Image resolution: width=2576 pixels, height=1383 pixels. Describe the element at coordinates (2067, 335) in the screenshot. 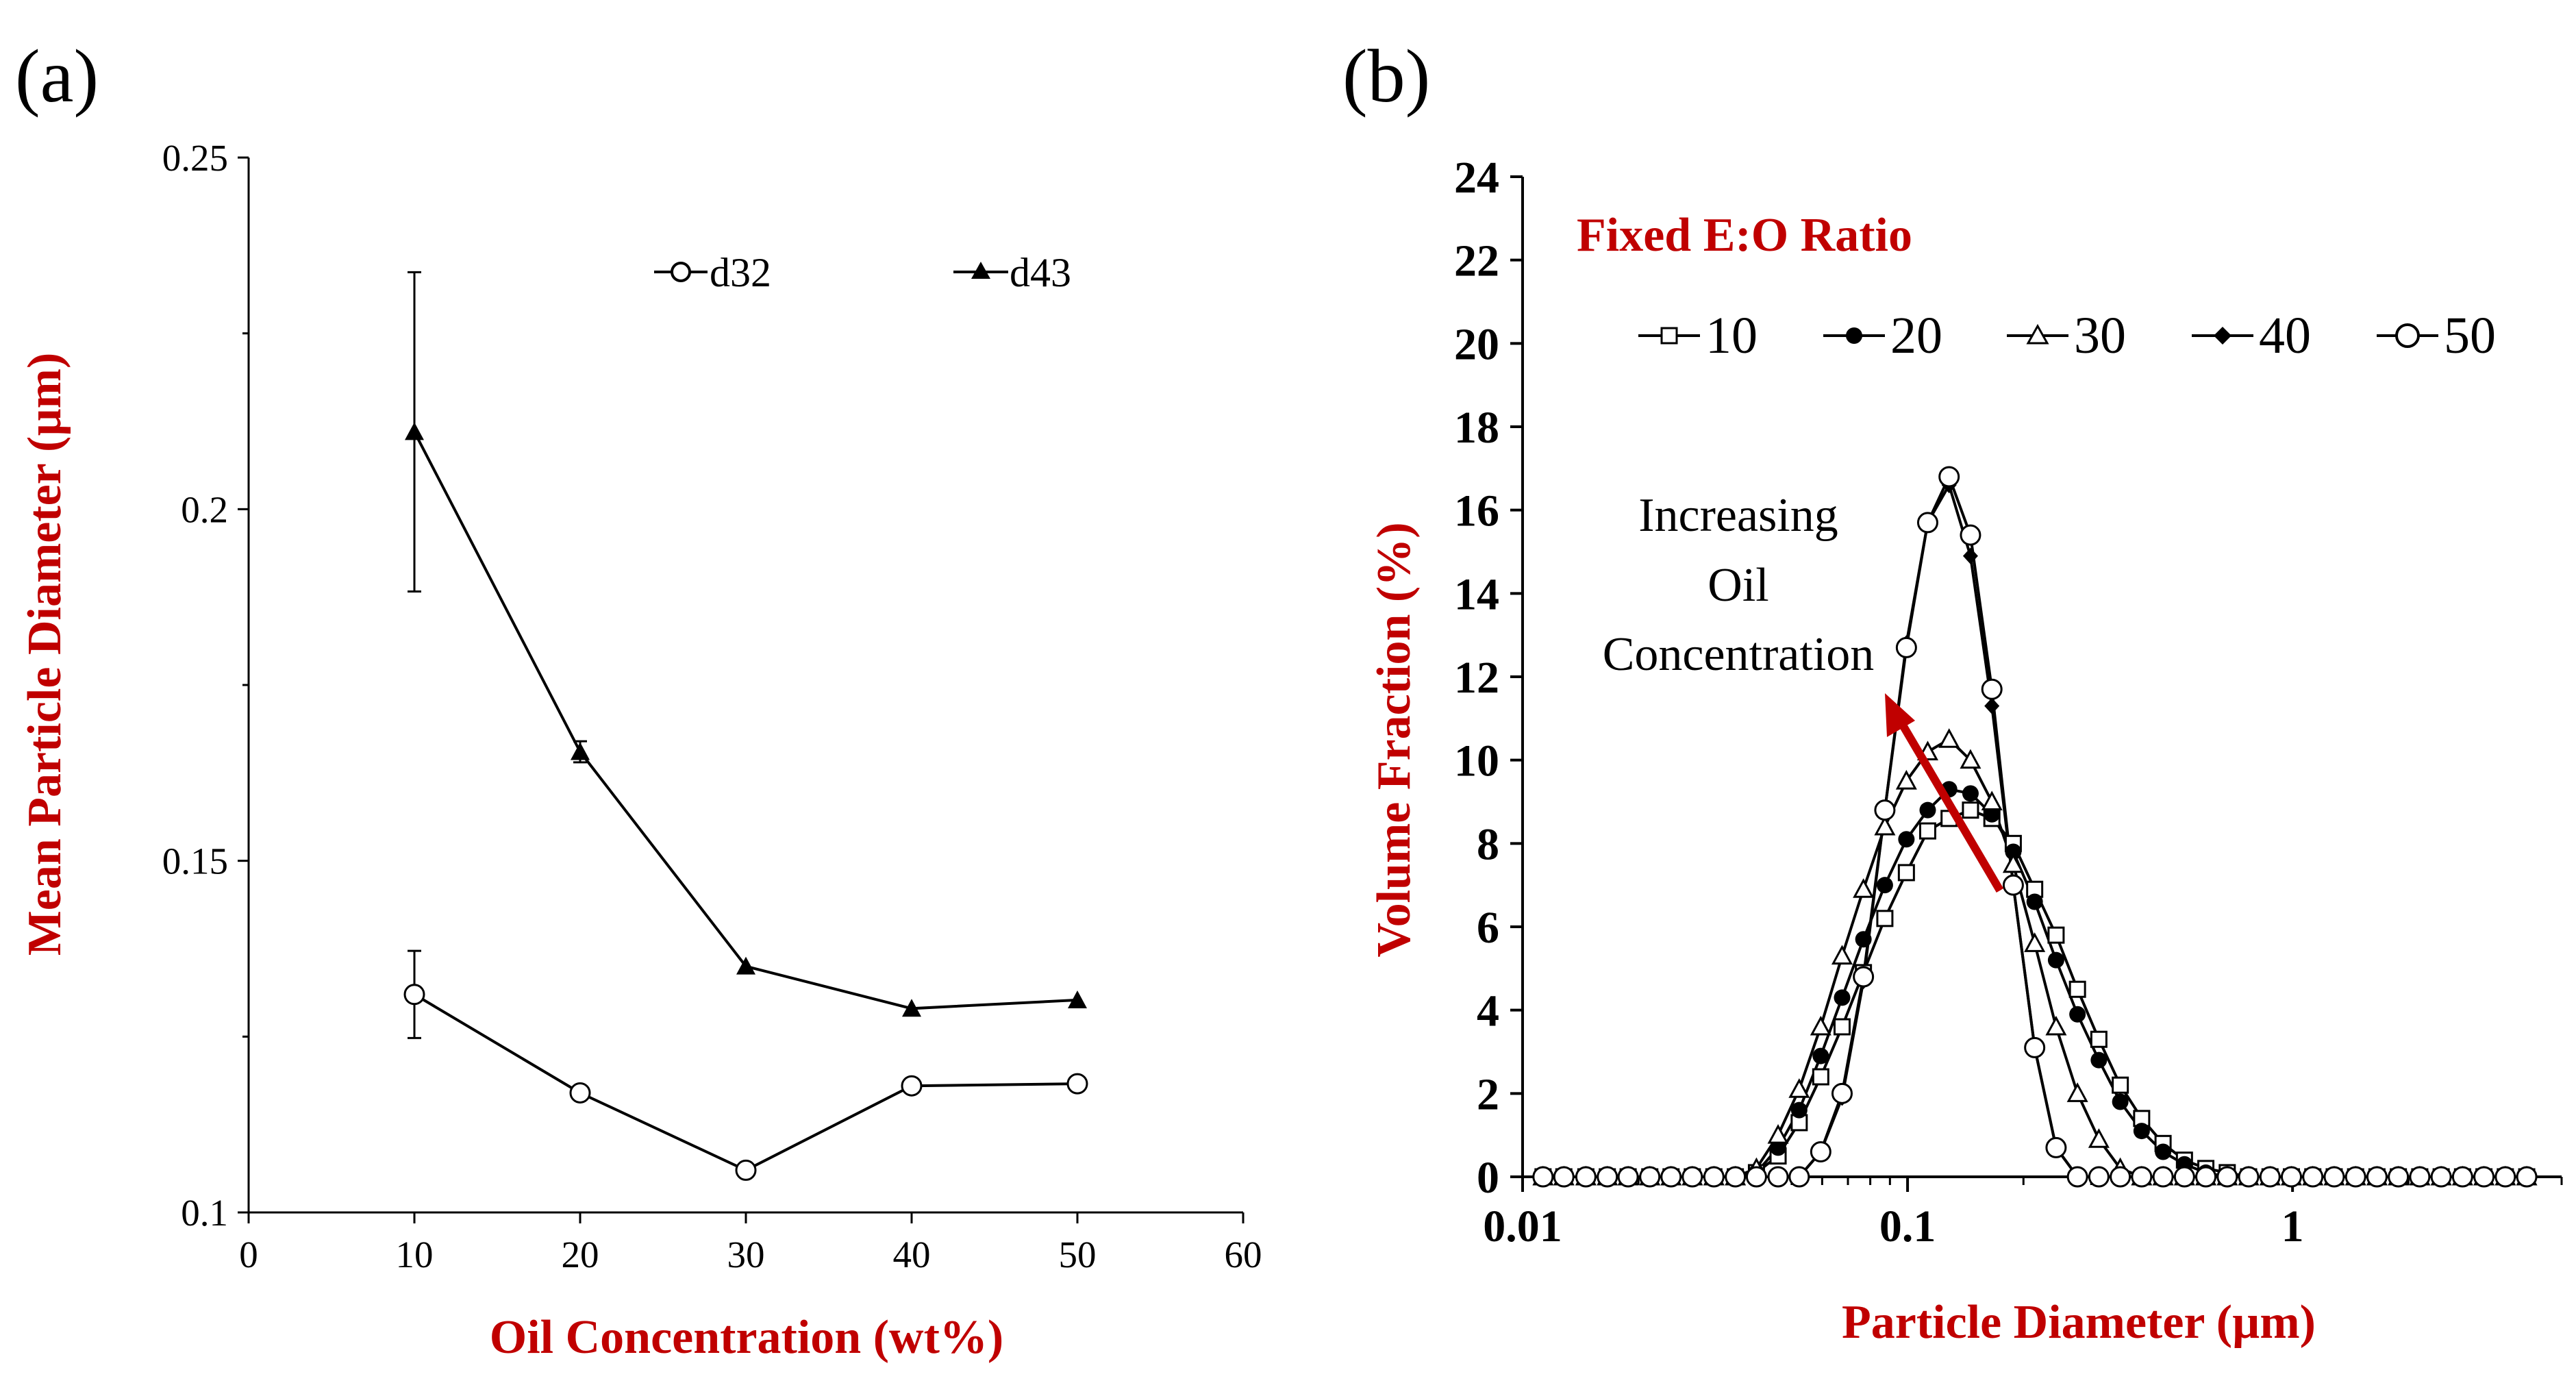

I see `panel-b-legend: 10 20 30 40 50` at that location.